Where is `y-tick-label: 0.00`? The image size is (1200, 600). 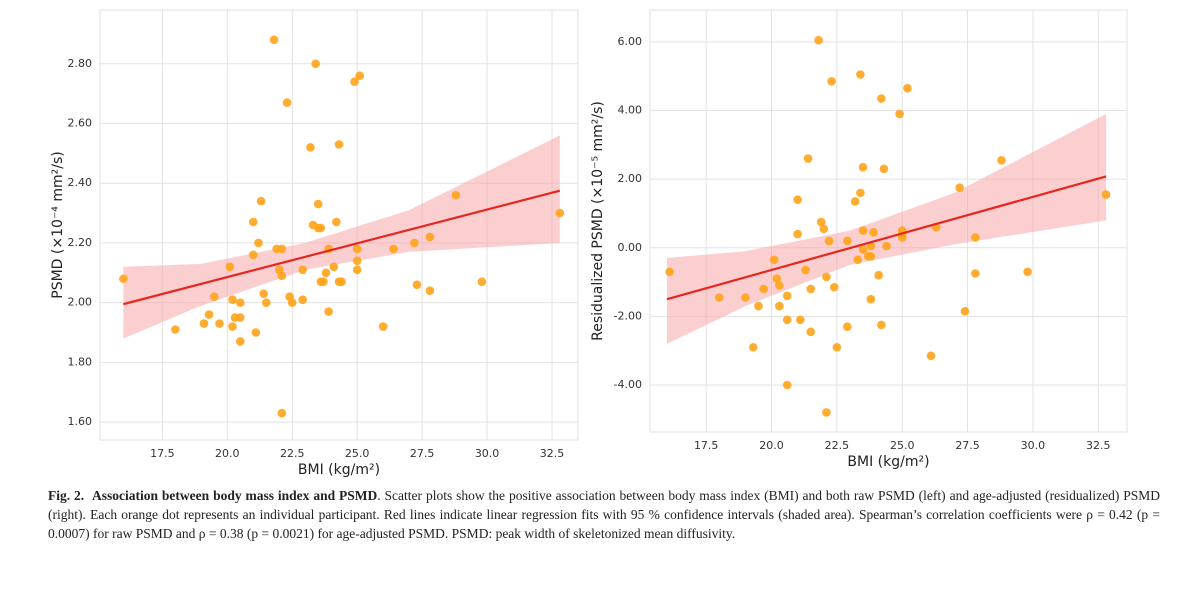
y-tick-label: 0.00 is located at coordinates (630, 247).